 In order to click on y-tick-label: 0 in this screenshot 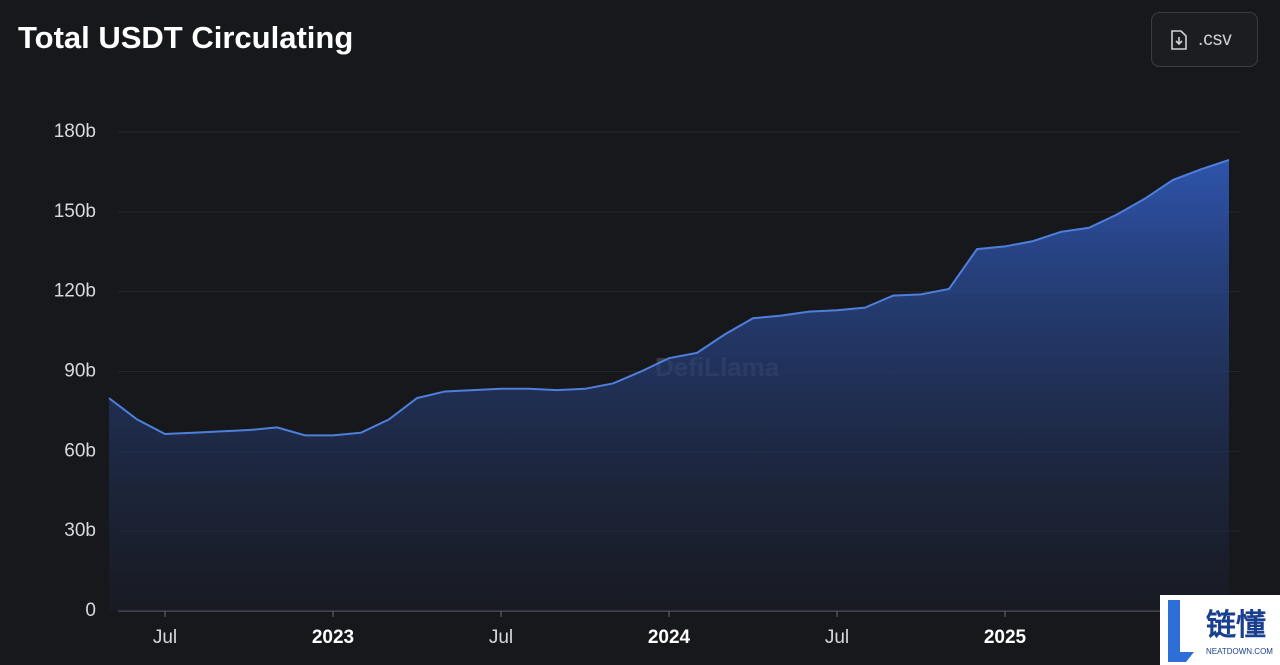, I will do `click(90, 610)`.